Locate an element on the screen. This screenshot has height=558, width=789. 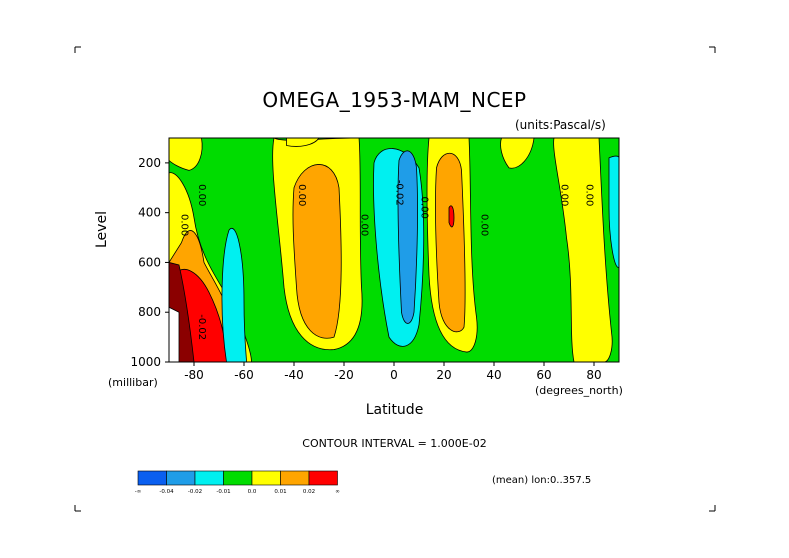
band-south-cyan is located at coordinates (234, 295).